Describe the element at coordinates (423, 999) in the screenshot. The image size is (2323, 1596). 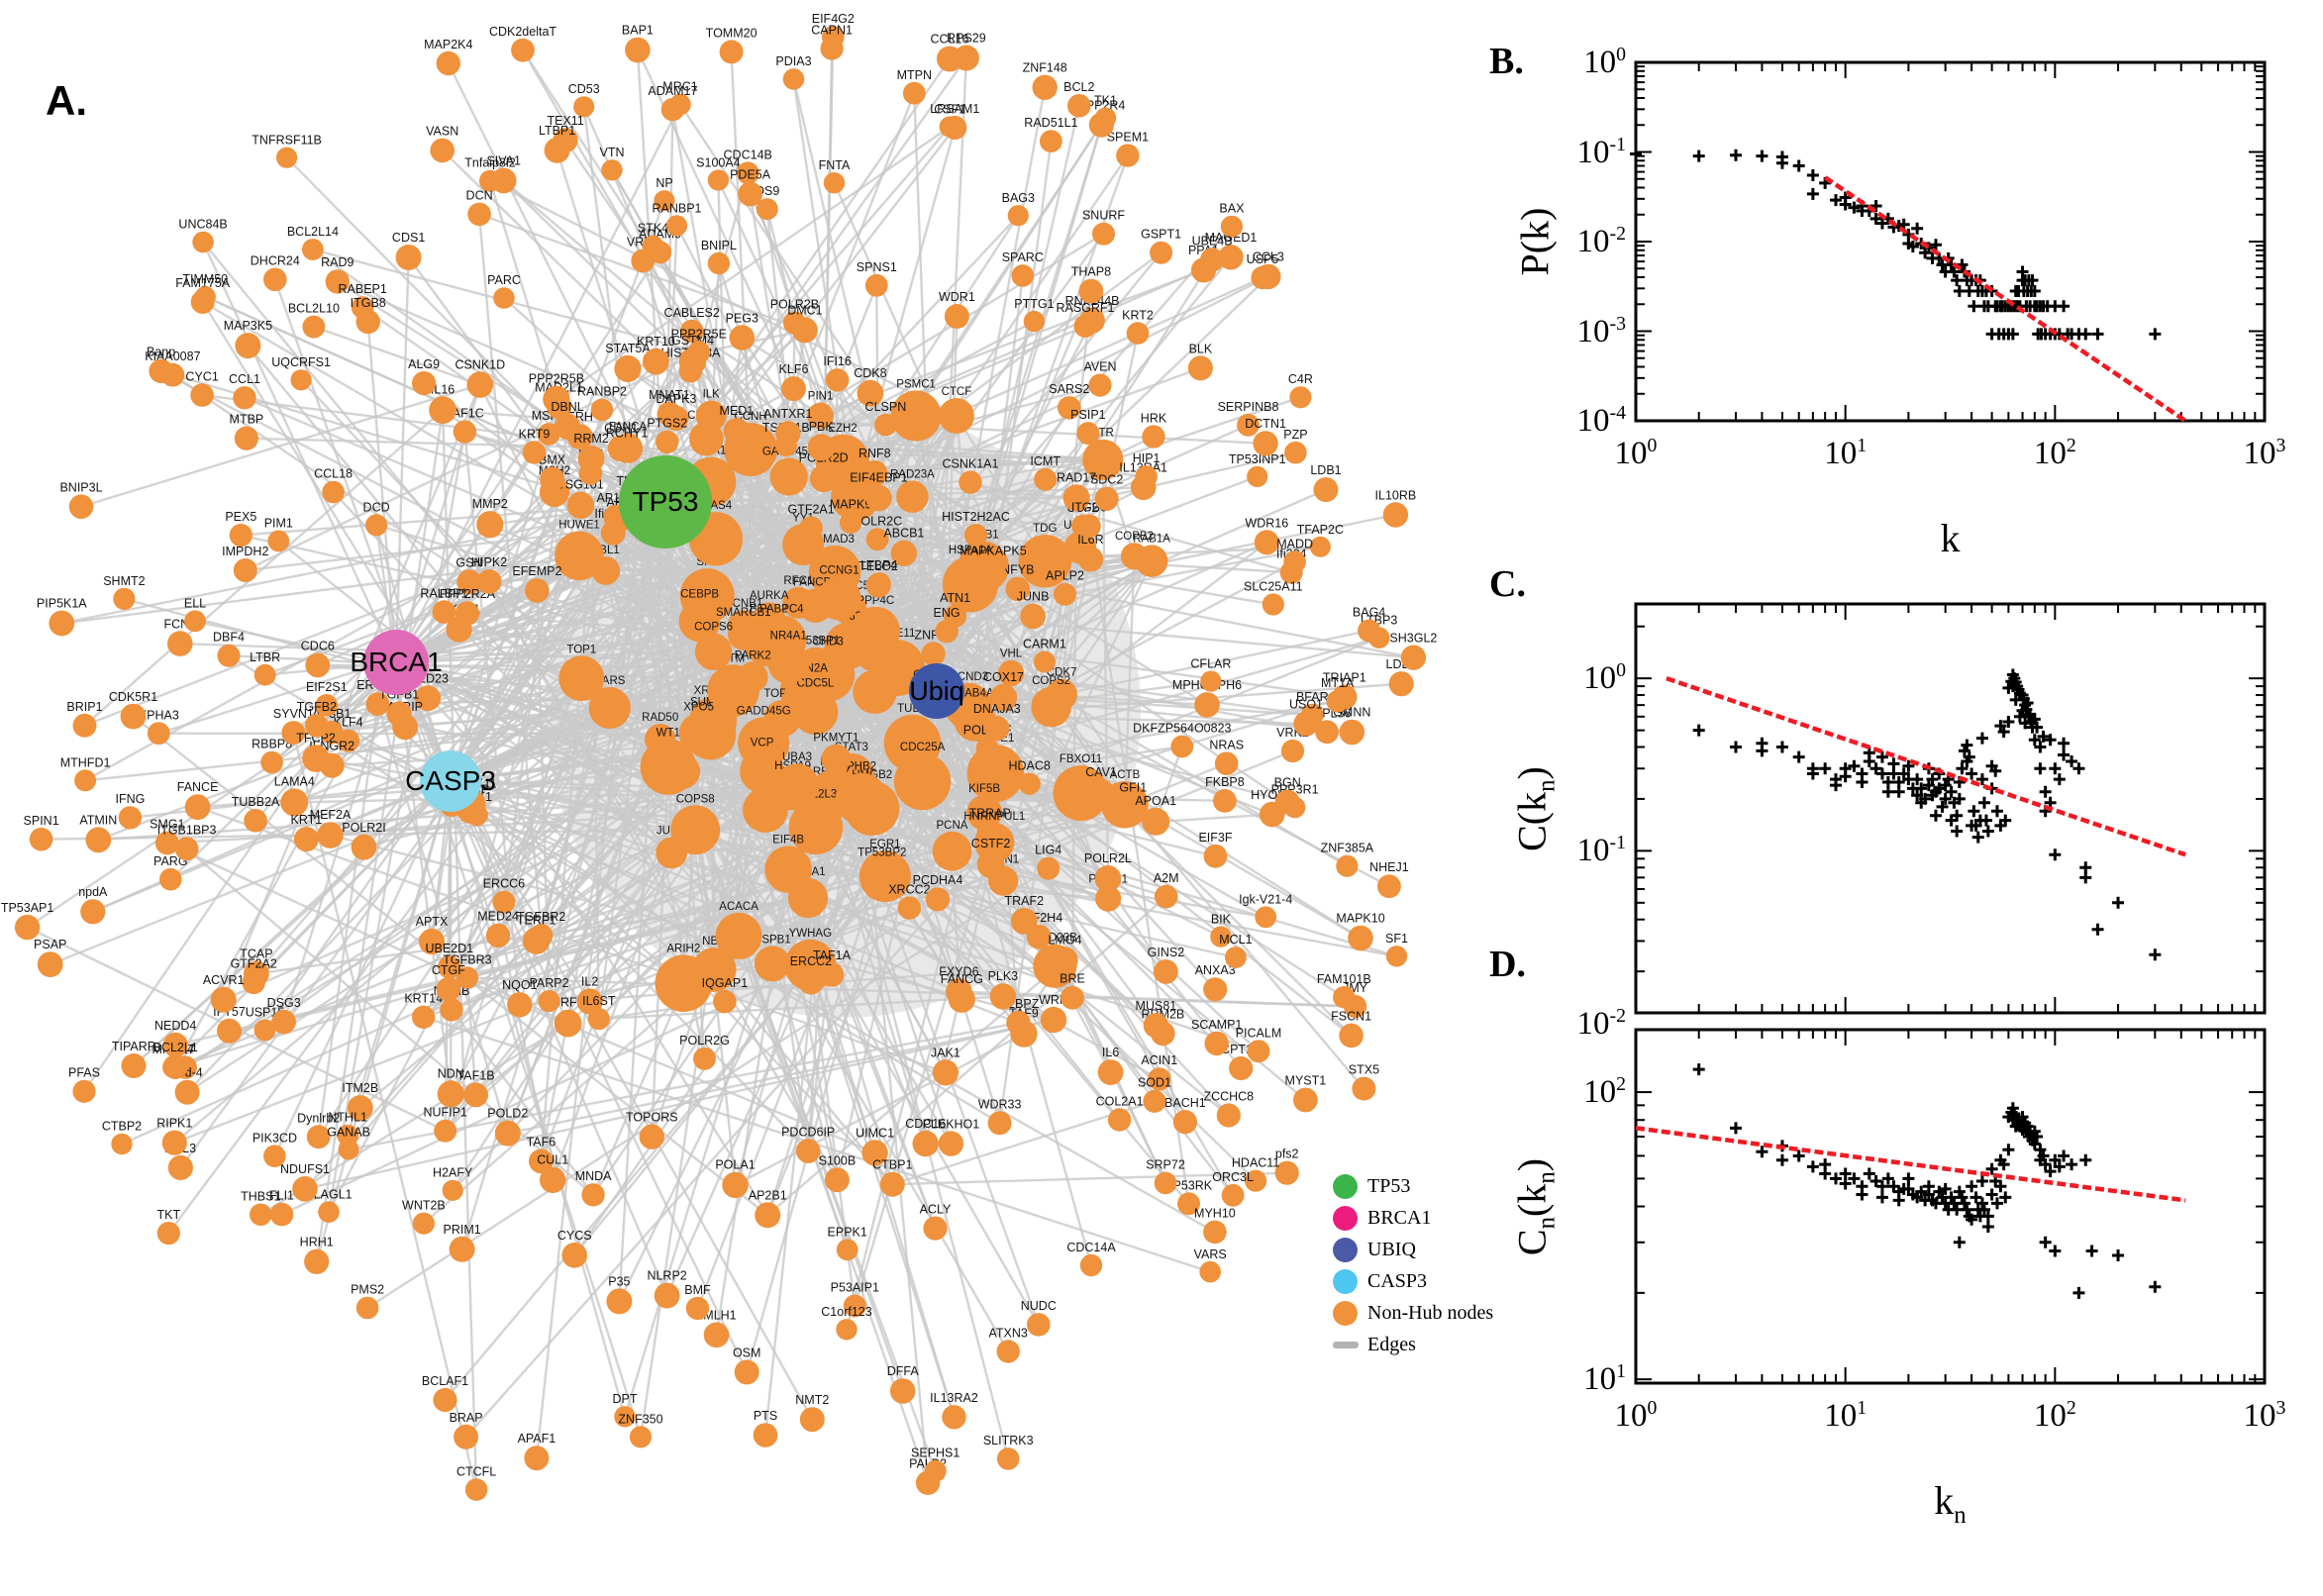
I see `network-node-label: KRT14` at that location.